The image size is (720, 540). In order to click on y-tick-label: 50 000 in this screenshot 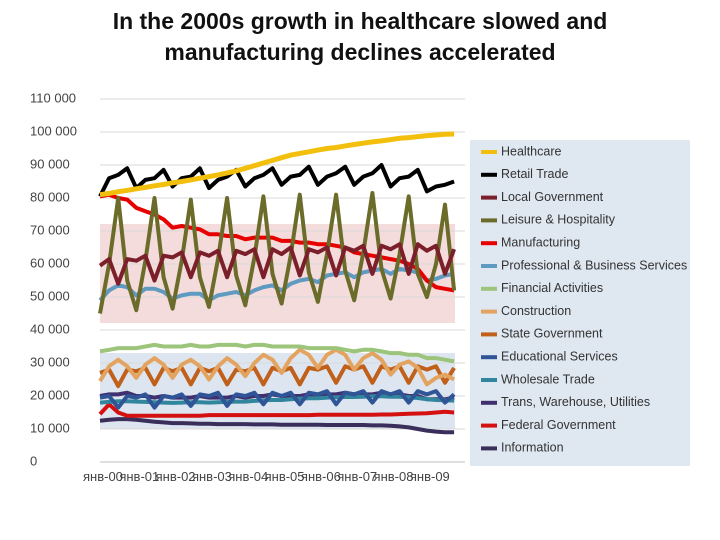, I will do `click(50, 295)`.